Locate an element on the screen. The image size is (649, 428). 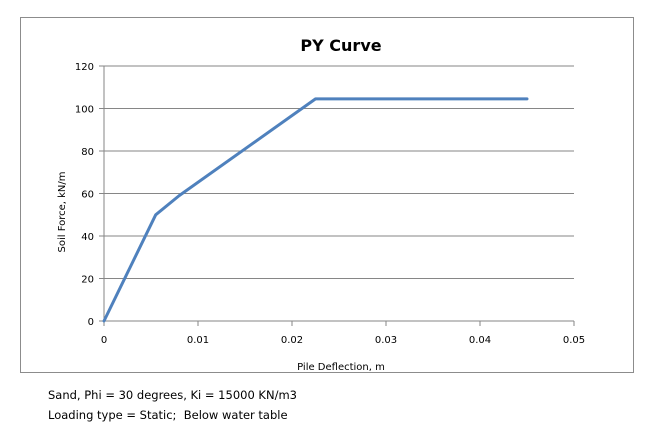
y-tick-label: 100 is located at coordinates (84, 110).